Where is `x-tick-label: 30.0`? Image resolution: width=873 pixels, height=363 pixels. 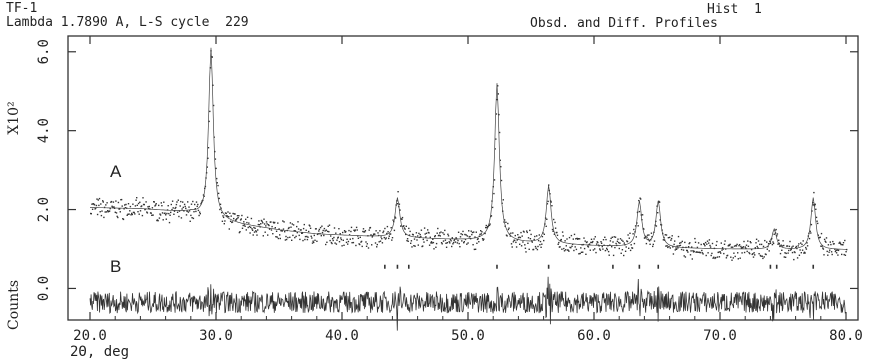
x-tick-label: 30.0 is located at coordinates (216, 336).